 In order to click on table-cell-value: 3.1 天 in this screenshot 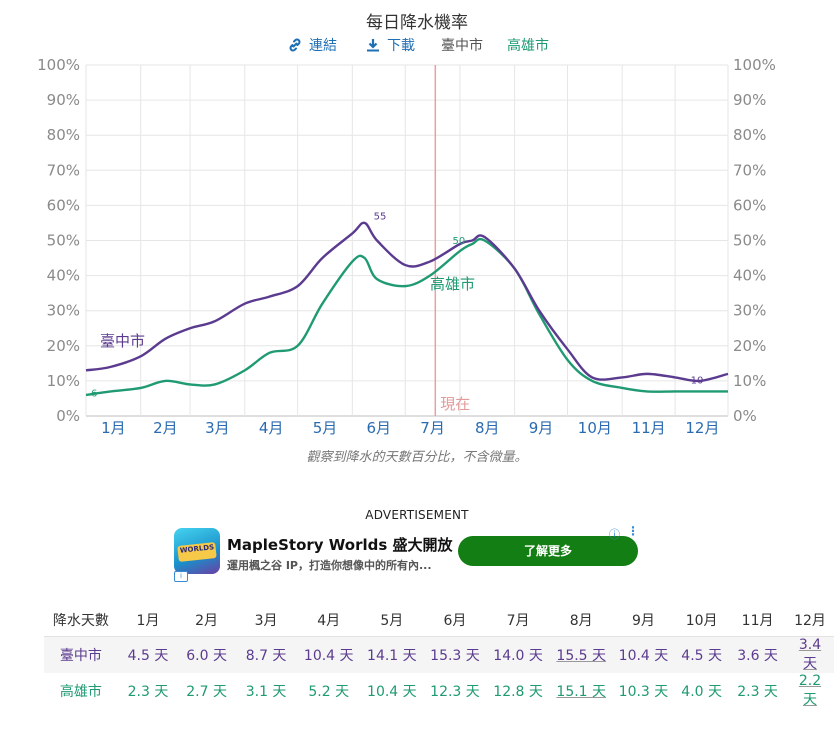, I will do `click(266, 692)`.